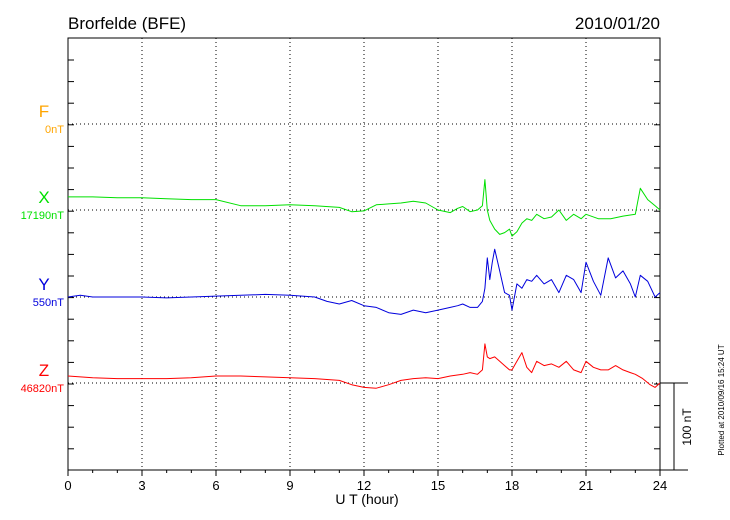  I want to click on chart-title: Brorfelde (BFE), so click(127, 23).